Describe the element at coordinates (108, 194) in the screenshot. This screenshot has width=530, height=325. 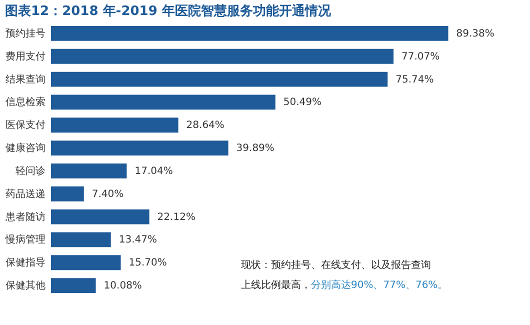
I see `data-label: 7.40%` at that location.